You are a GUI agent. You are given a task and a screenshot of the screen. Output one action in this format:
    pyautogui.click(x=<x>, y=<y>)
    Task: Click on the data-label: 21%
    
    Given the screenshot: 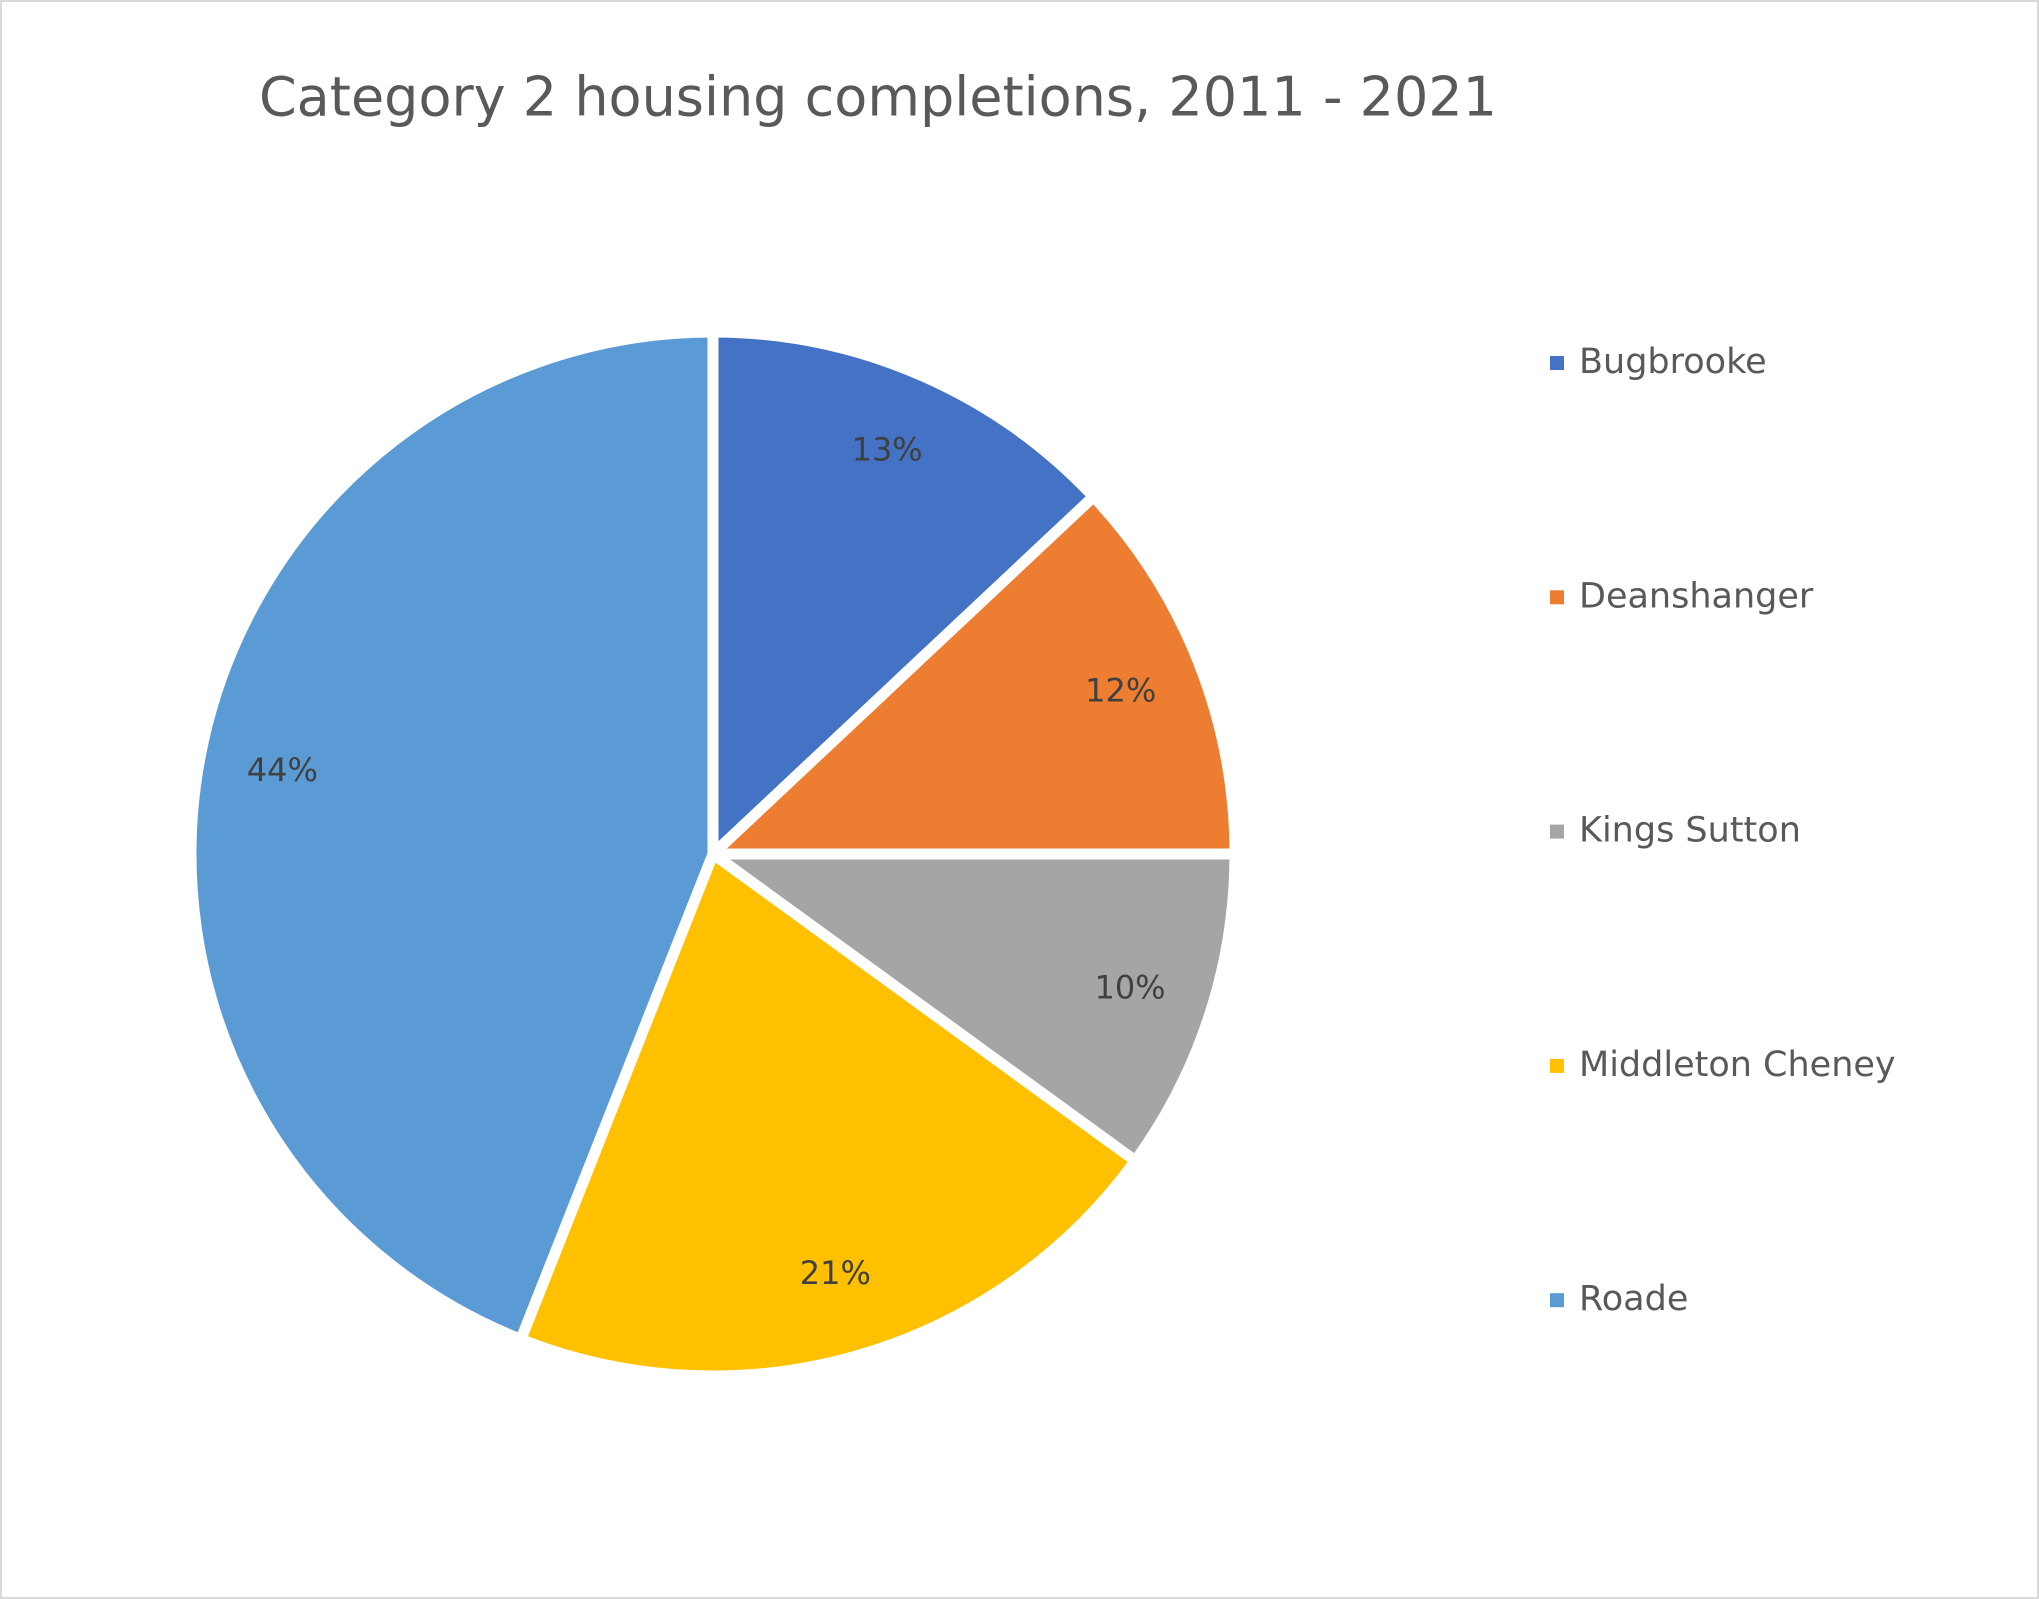 What is the action you would take?
    pyautogui.click(x=835, y=1273)
    